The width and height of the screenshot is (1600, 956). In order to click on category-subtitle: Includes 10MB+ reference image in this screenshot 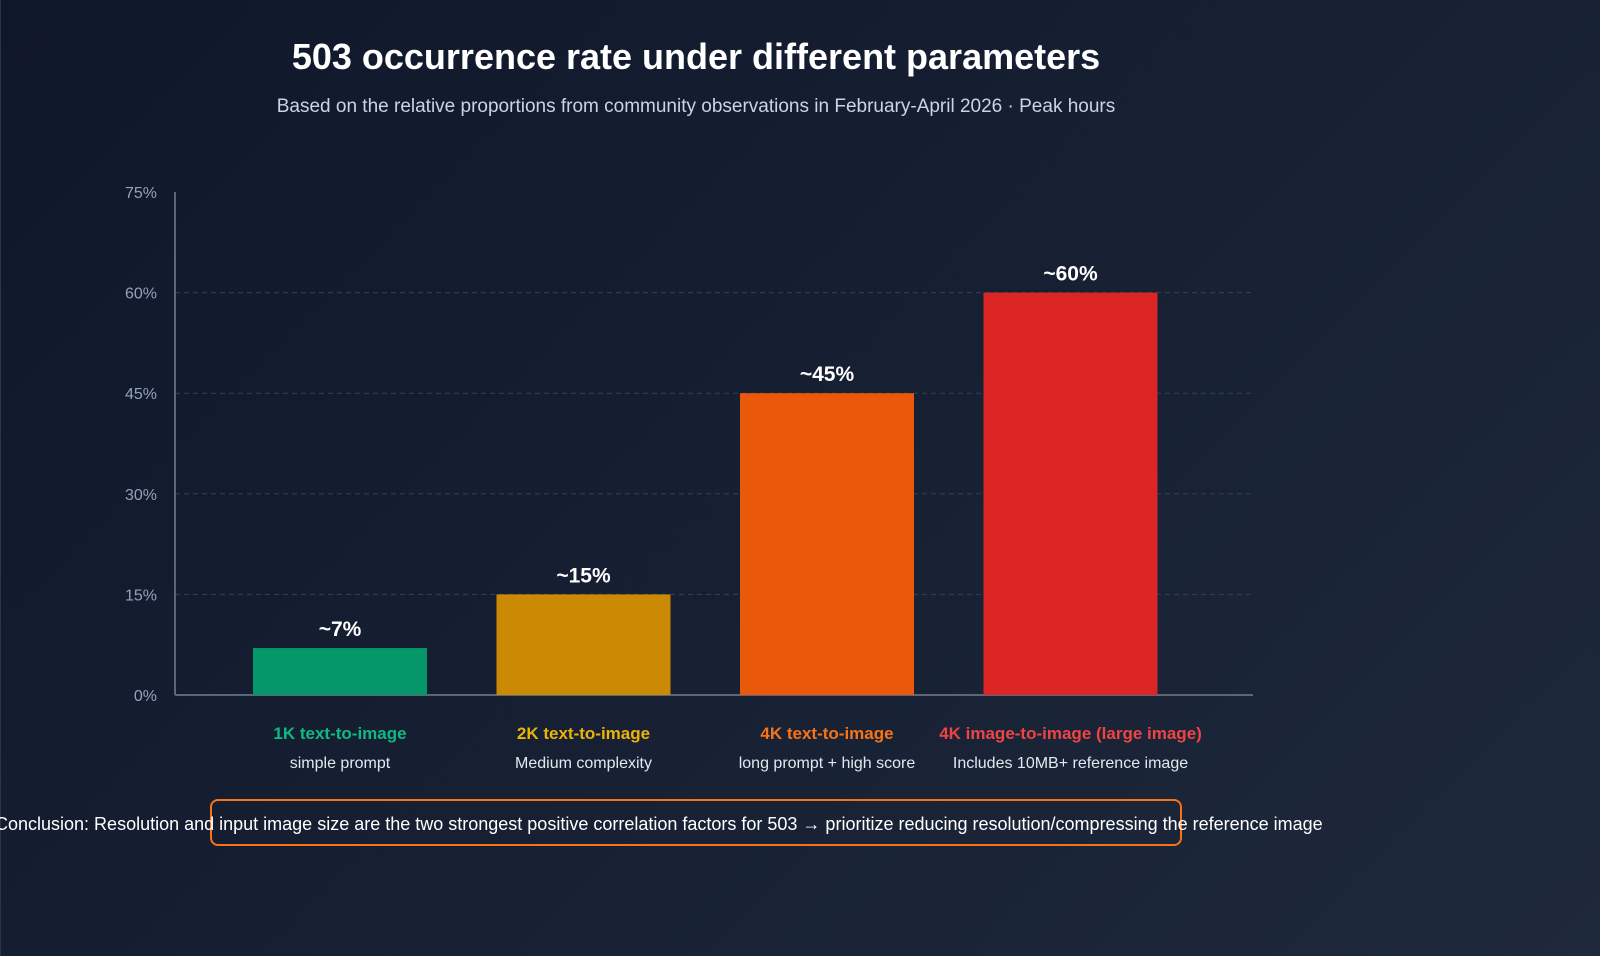, I will do `click(1070, 763)`.